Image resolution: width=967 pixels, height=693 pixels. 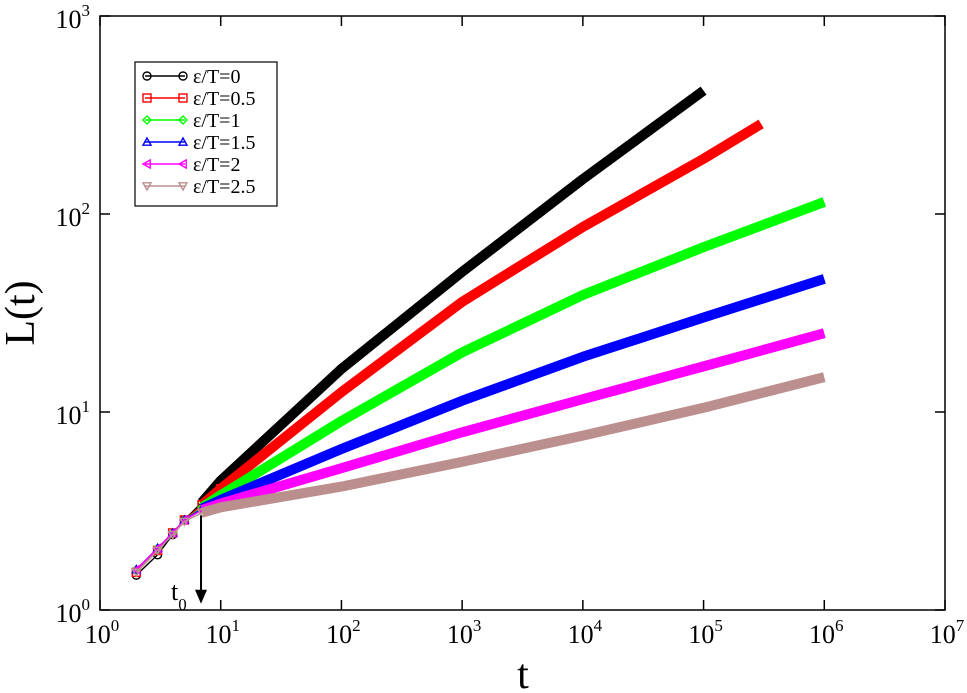 What do you see at coordinates (523, 672) in the screenshot?
I see `x-axis-title: t` at bounding box center [523, 672].